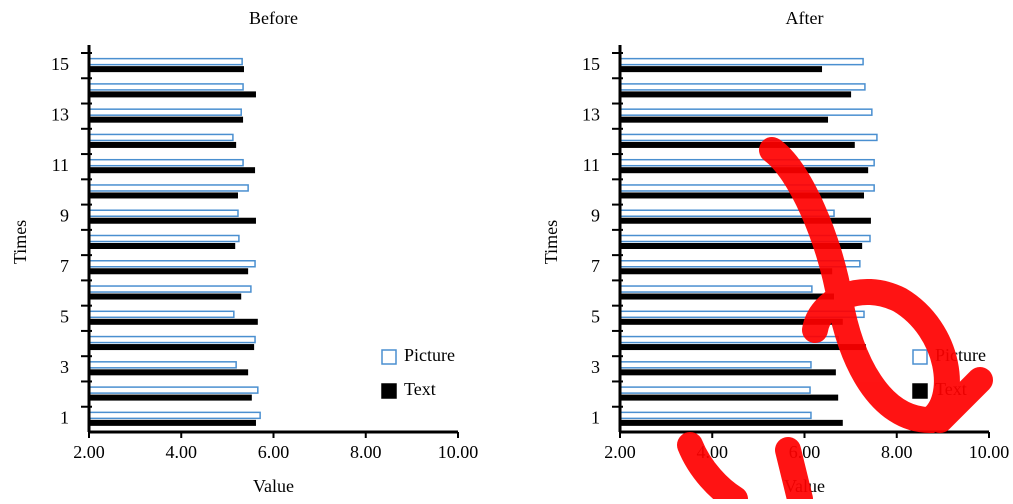  What do you see at coordinates (273, 18) in the screenshot?
I see `chart-title: Before` at bounding box center [273, 18].